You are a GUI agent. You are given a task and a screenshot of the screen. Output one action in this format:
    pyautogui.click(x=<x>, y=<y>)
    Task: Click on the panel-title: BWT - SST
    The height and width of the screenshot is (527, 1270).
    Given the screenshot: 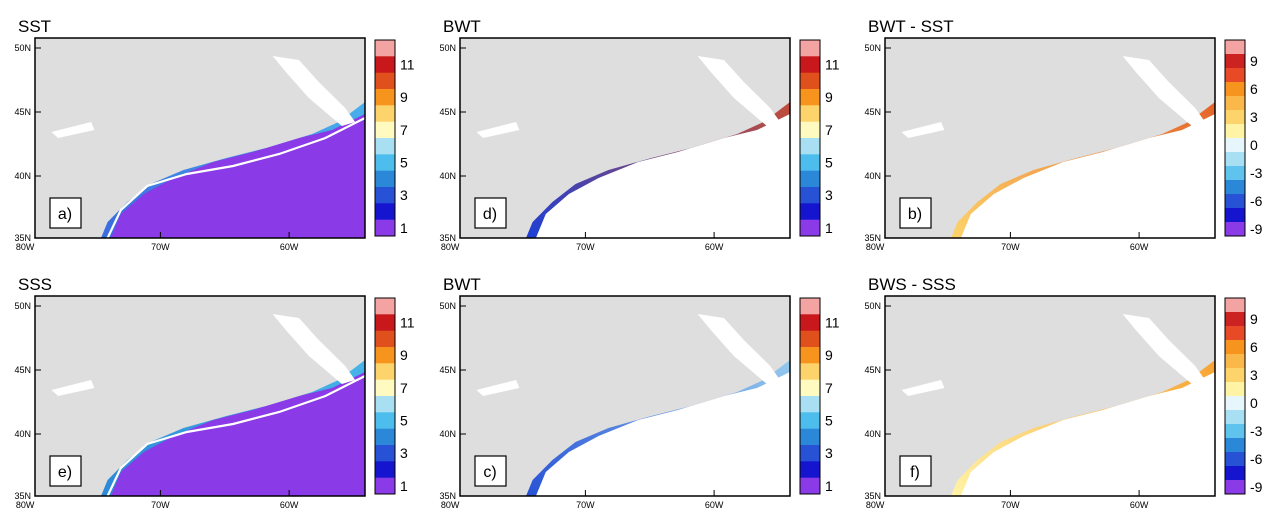 What is the action you would take?
    pyautogui.click(x=911, y=26)
    